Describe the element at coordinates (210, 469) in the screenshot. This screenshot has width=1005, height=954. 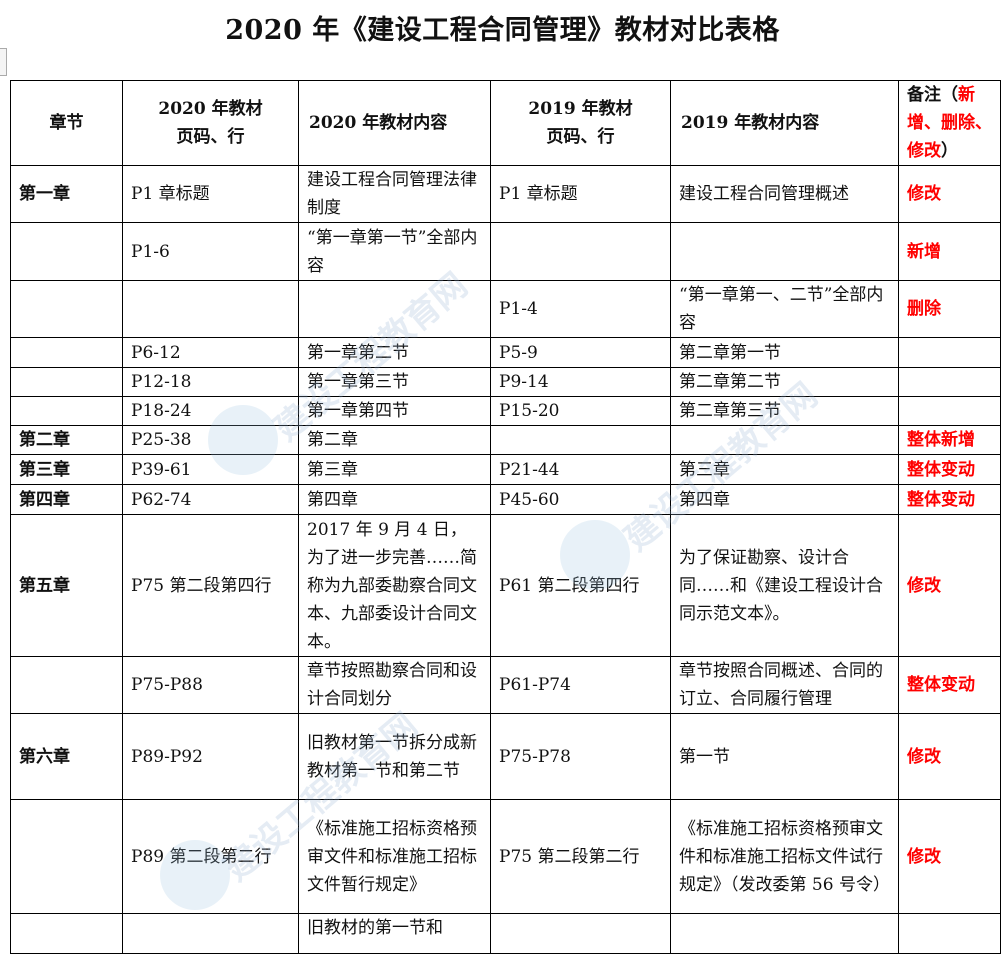
I see `page-2020-cell: P39-61` at that location.